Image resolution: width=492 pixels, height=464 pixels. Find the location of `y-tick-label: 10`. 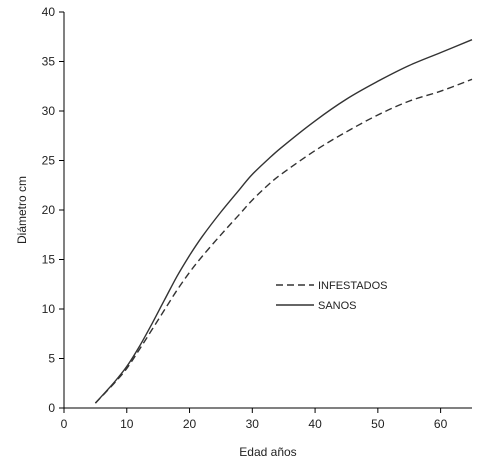

y-tick-label: 10 is located at coordinates (49, 309).